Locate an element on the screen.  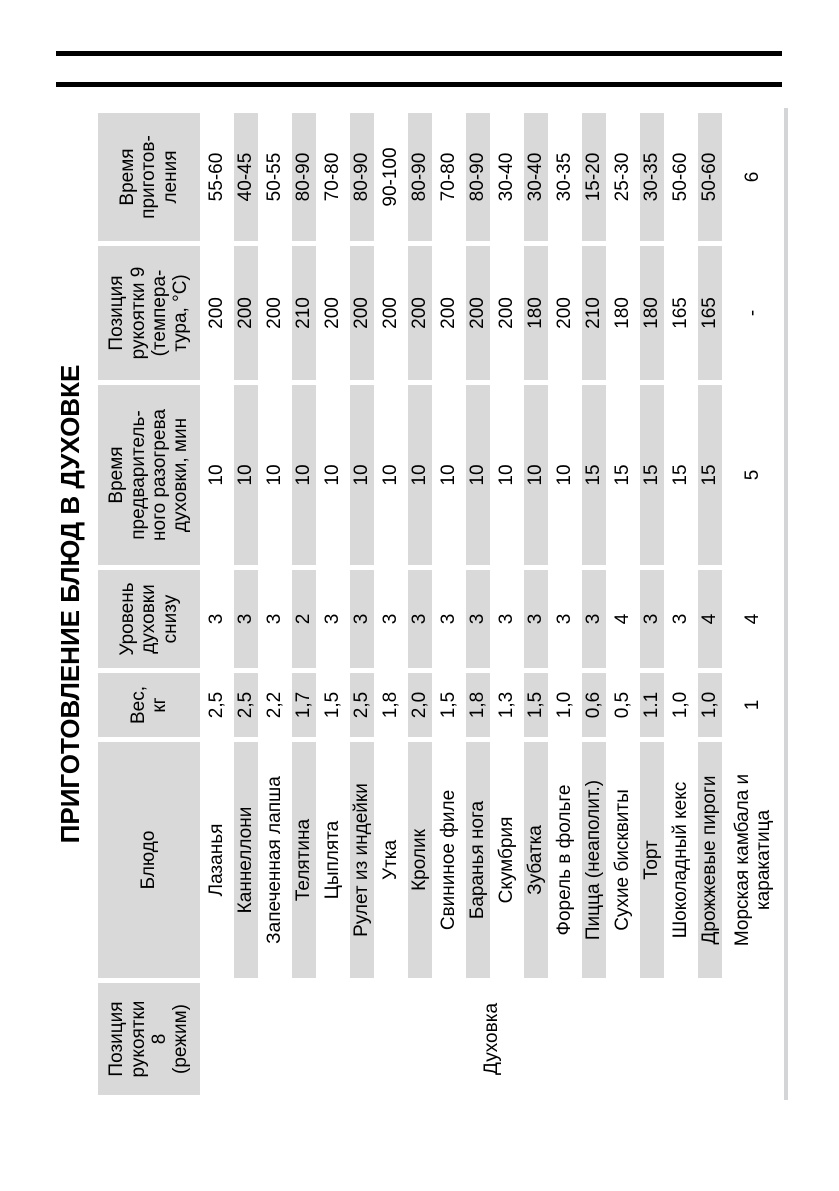
cook-time-cell: 25-30 is located at coordinates (623, 177).